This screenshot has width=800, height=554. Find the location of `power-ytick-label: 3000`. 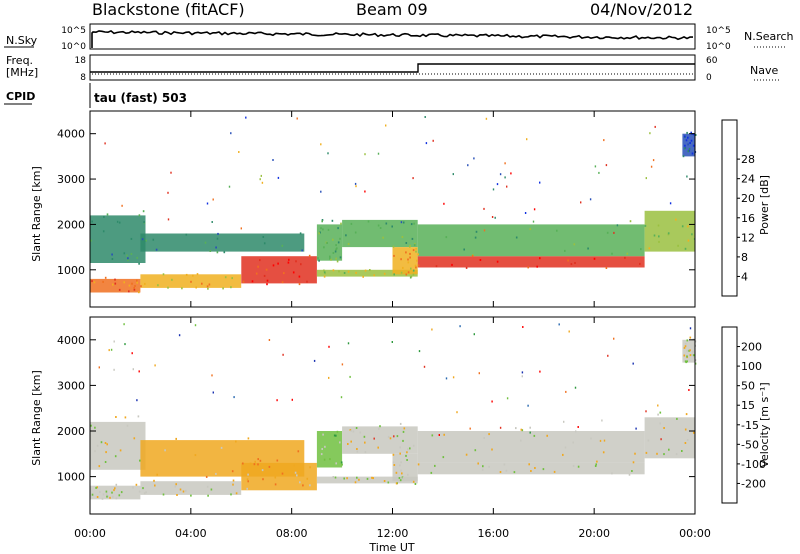

power-ytick-label: 3000 is located at coordinates (71, 179).